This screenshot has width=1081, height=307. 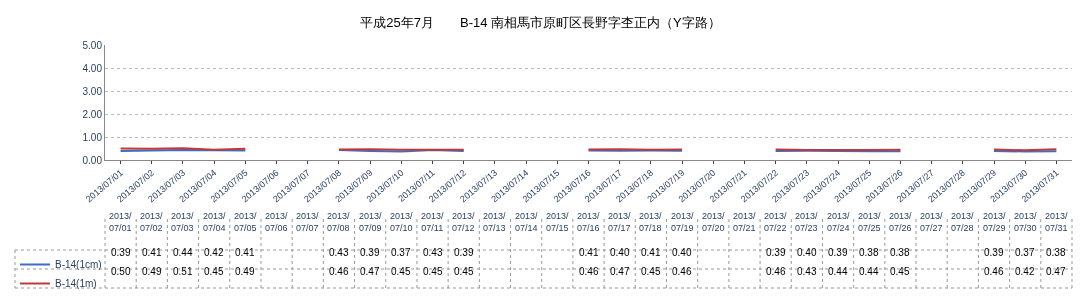 I want to click on category-label: 2013/07/11, so click(x=432, y=222).